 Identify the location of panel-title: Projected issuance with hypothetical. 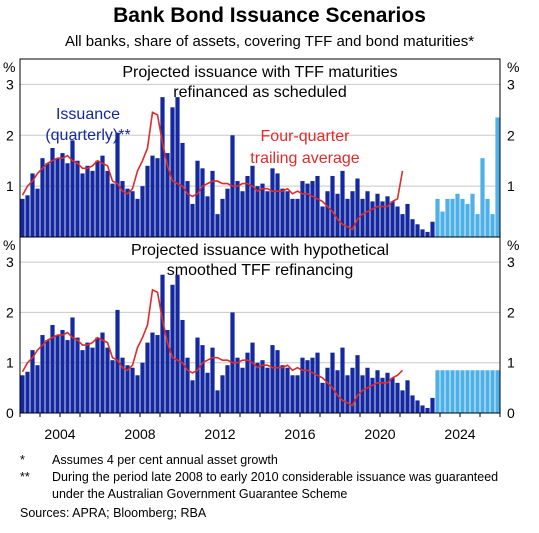
(260, 250).